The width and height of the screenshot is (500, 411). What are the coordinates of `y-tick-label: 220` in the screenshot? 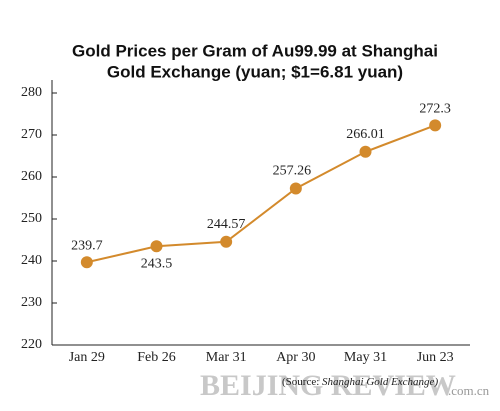 It's located at (31, 344).